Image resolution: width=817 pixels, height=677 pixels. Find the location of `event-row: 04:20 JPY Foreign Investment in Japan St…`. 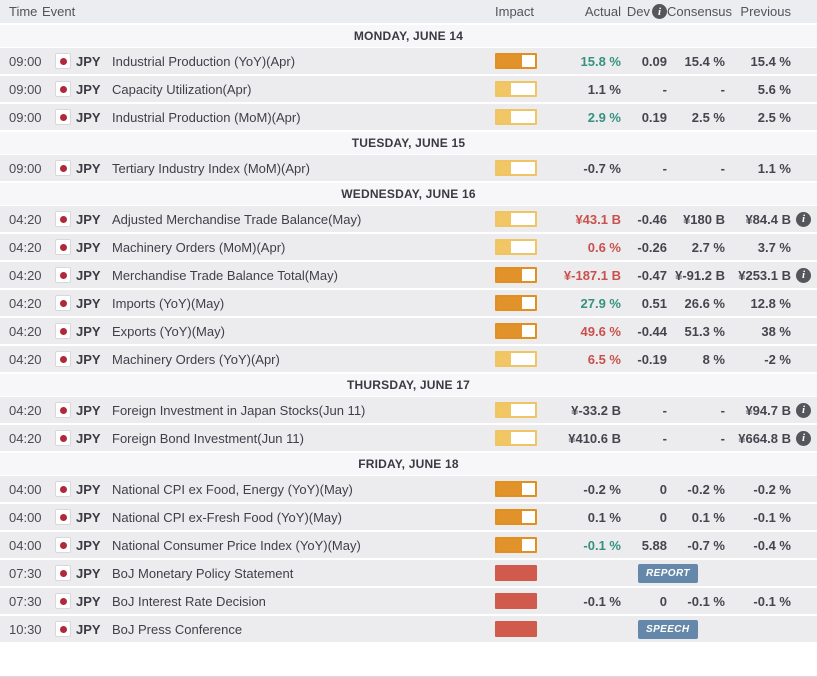

event-row: 04:20 JPY Foreign Investment in Japan St… is located at coordinates (408, 411).